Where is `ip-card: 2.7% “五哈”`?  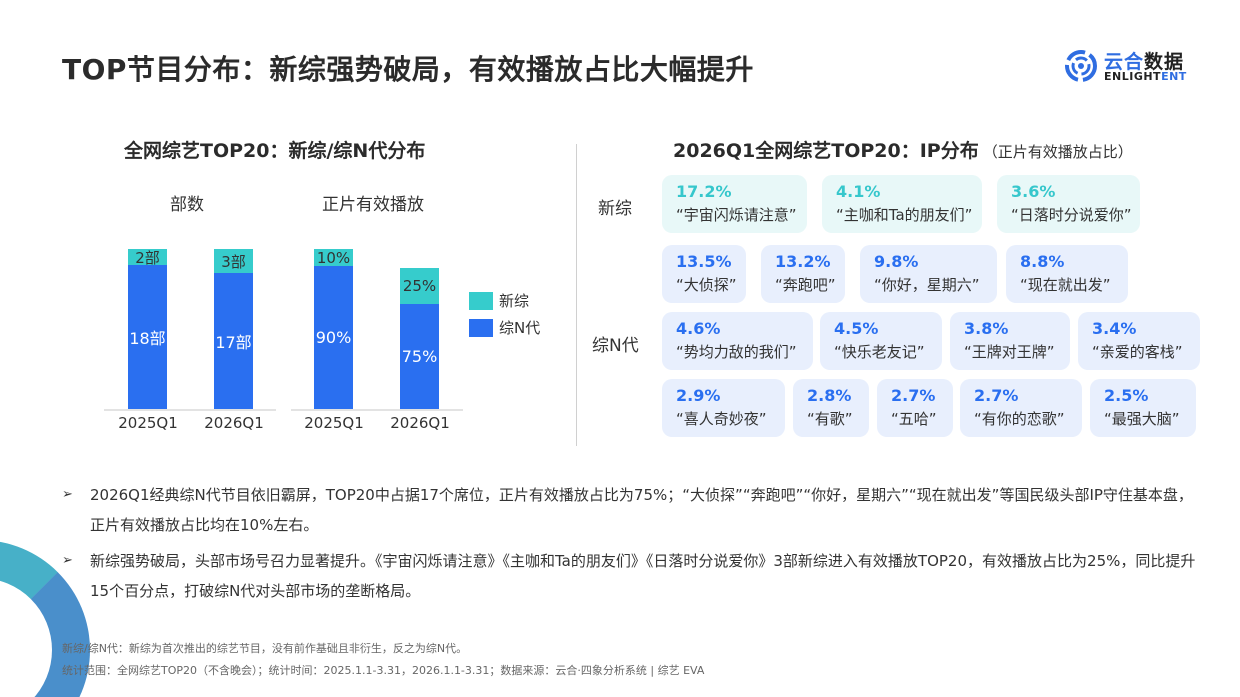
ip-card: 2.7% “五哈” is located at coordinates (915, 408).